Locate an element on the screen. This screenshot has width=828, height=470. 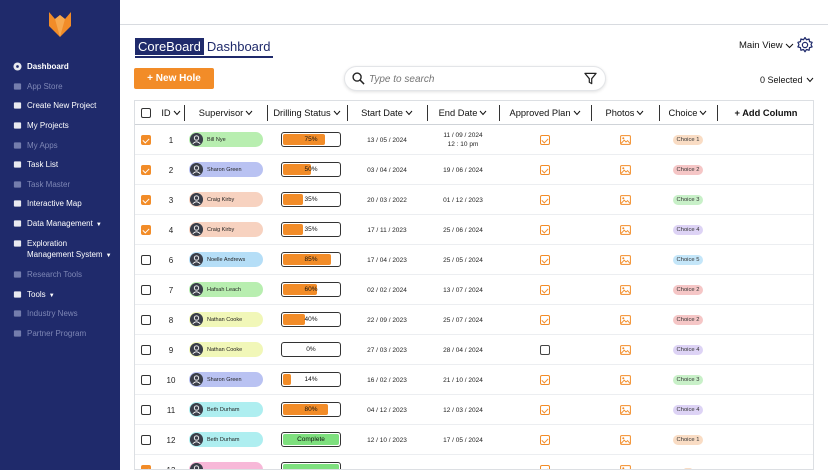
column-header-drilling-status: Drilling Status is located at coordinates (307, 113).